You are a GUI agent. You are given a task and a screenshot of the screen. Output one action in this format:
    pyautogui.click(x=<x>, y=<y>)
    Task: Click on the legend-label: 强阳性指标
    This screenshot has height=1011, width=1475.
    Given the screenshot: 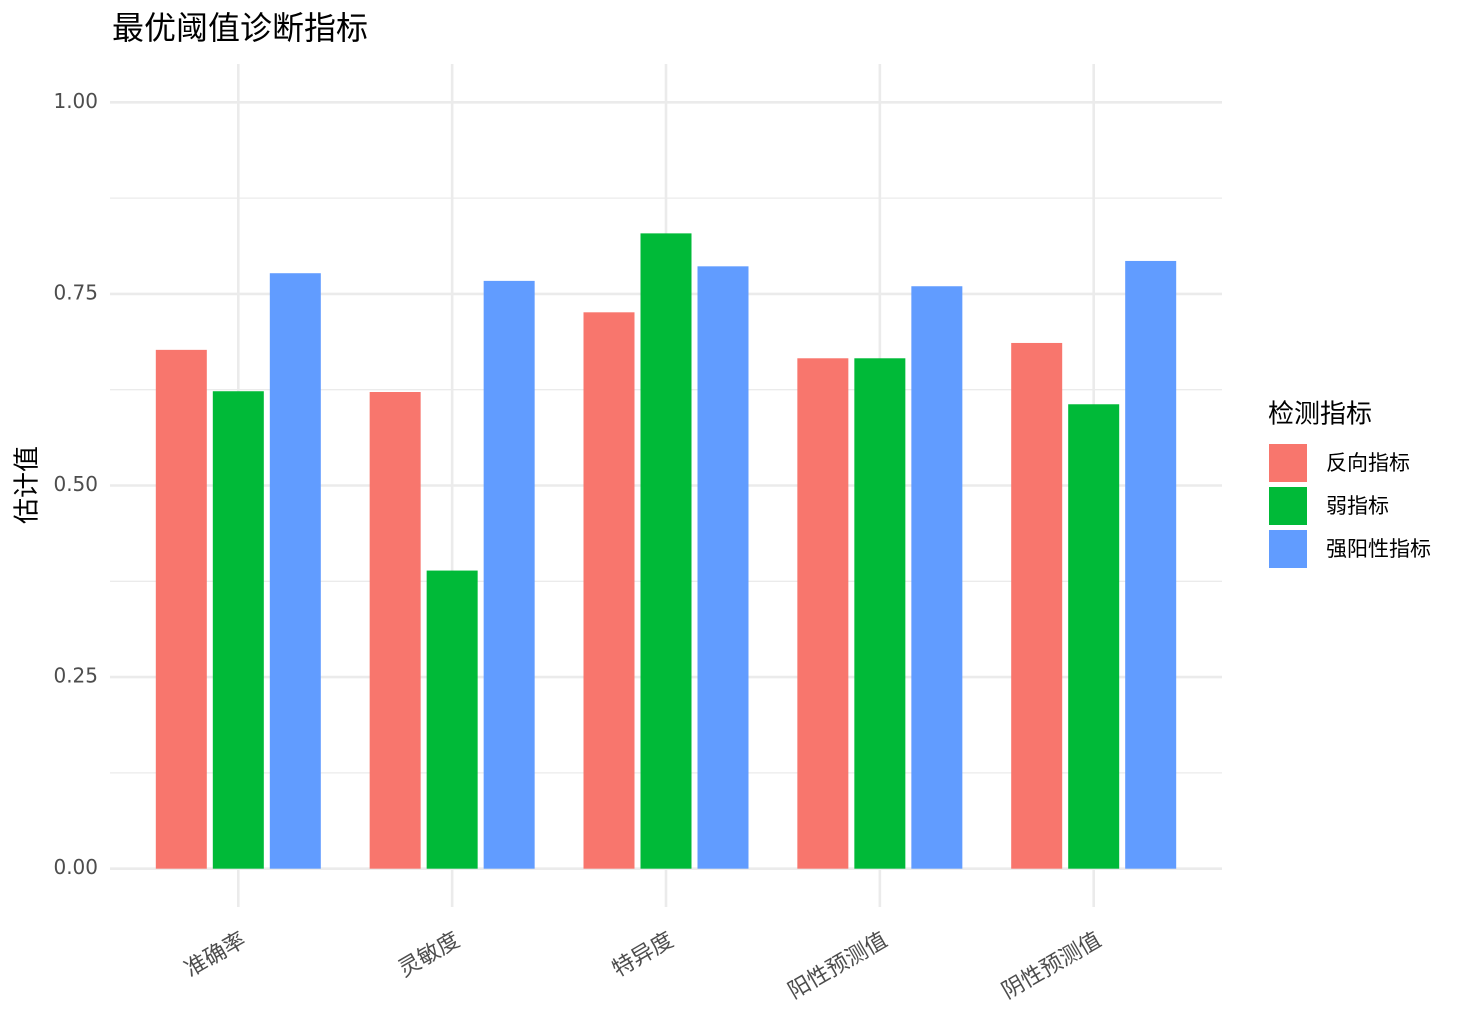 What is the action you would take?
    pyautogui.click(x=1378, y=549)
    